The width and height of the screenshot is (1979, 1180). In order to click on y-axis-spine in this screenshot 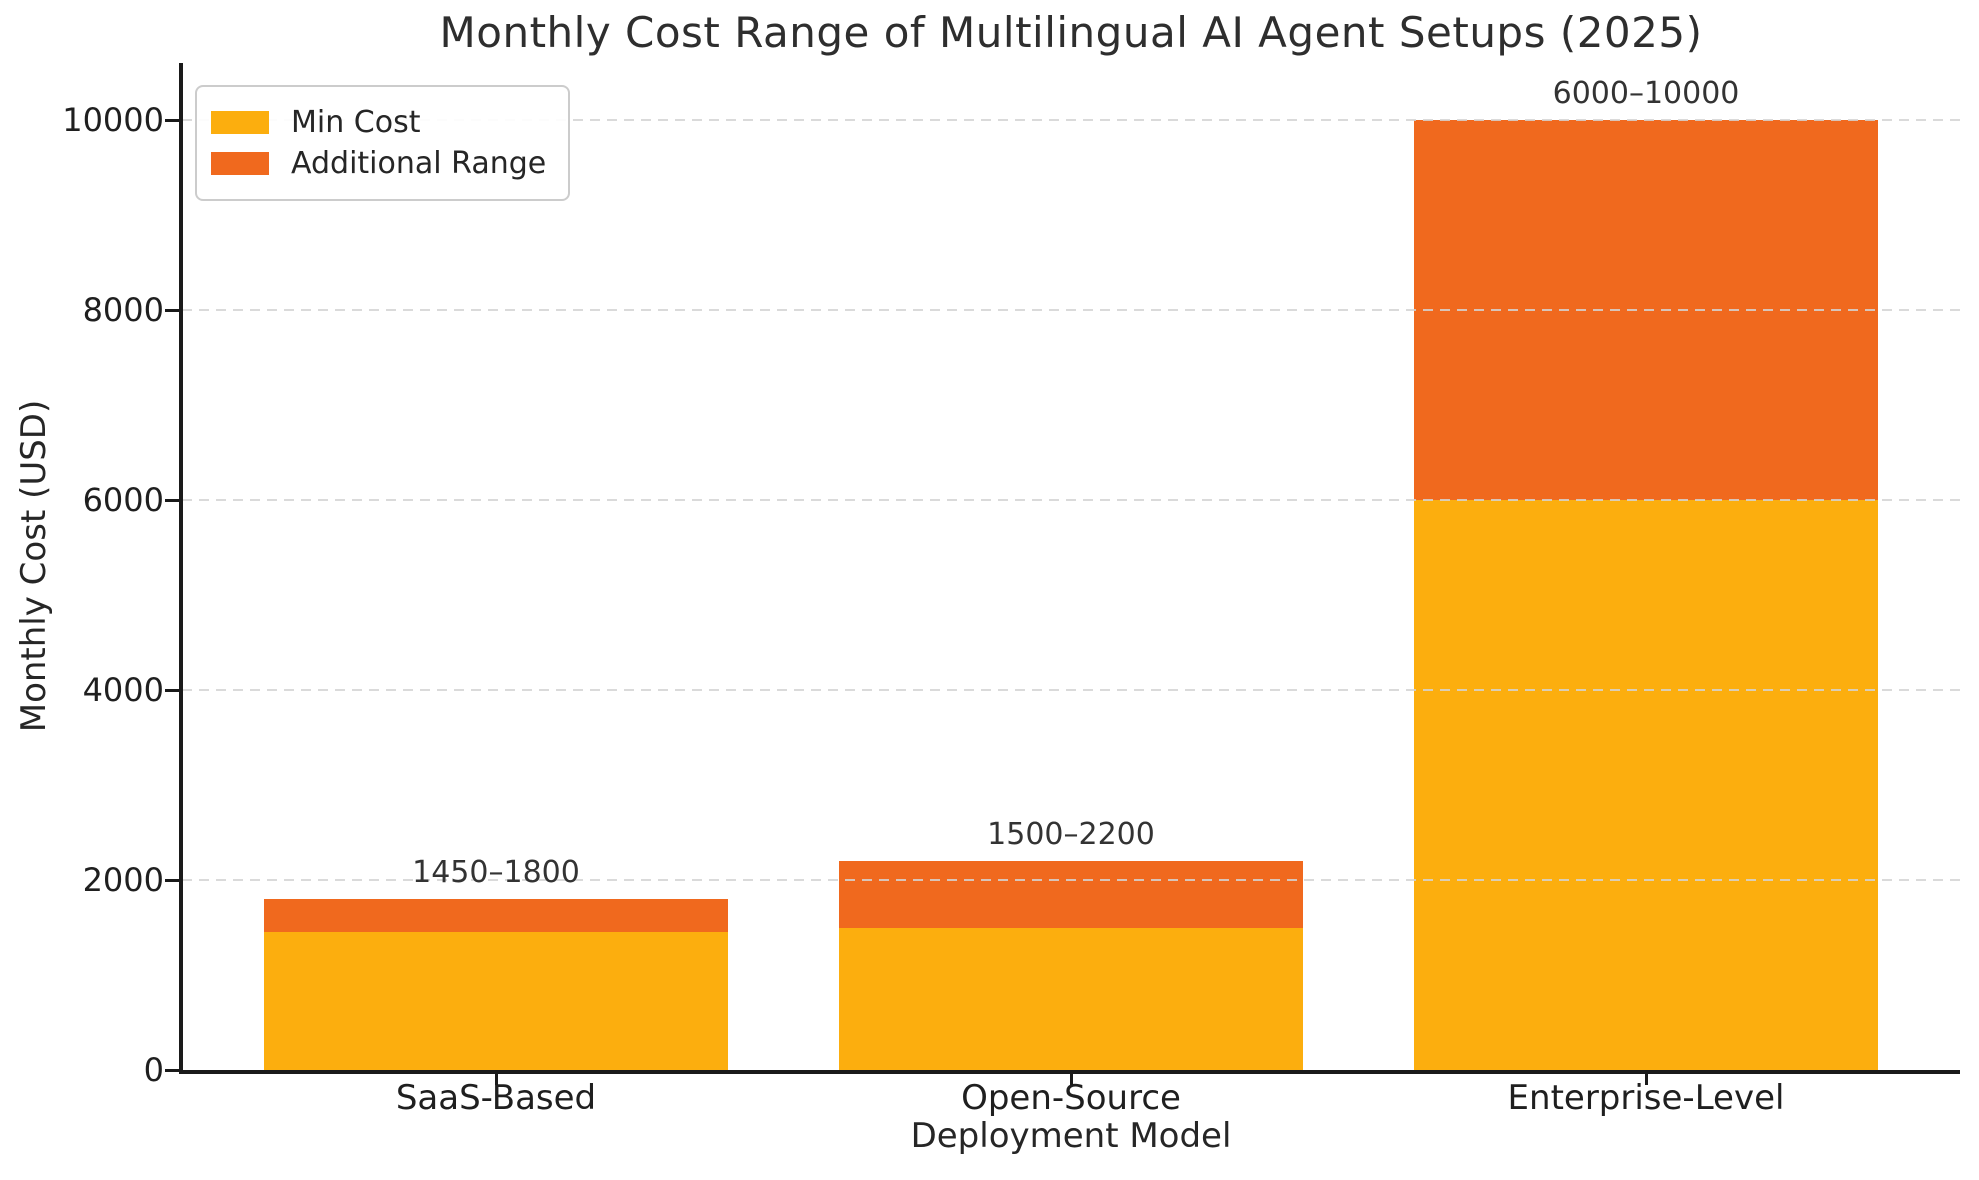, I will do `click(181, 568)`.